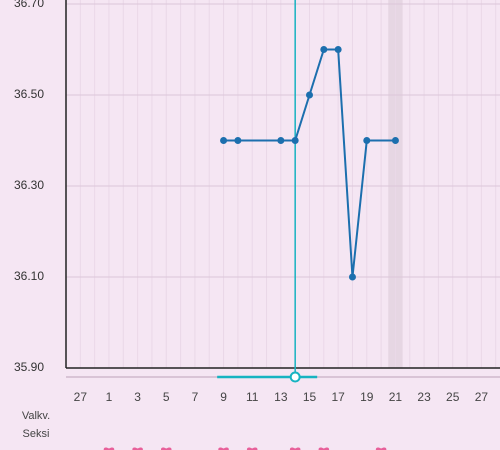 The image size is (500, 450). What do you see at coordinates (396, 397) in the screenshot?
I see `x-tick-label: 21` at bounding box center [396, 397].